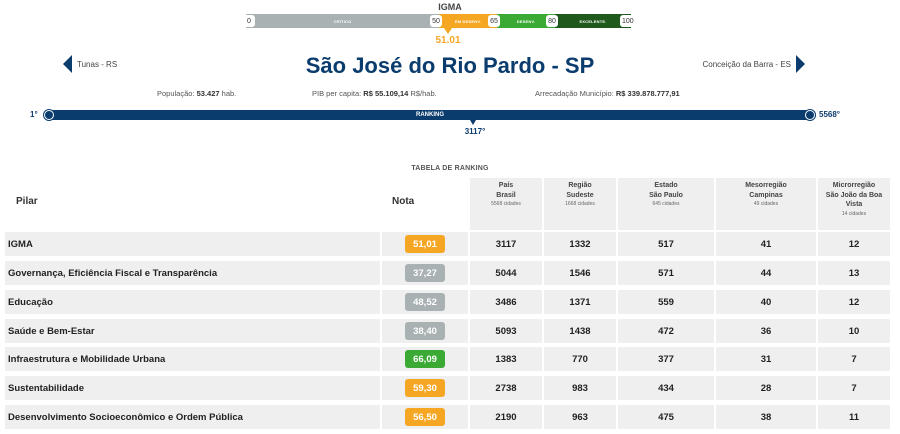  I want to click on header-pais: País Brasil 5568 cidades, so click(506, 204).